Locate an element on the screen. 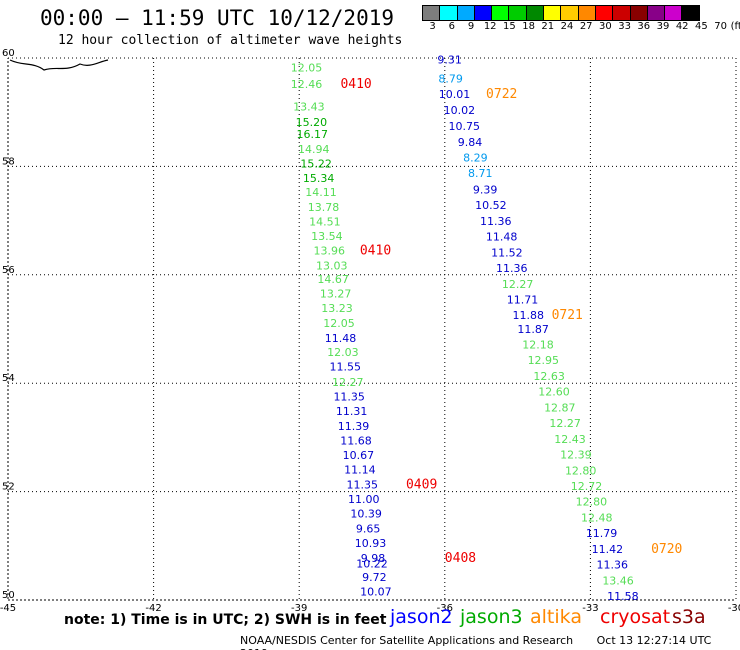 This screenshot has width=740, height=650. wave-height-label: 15.22 is located at coordinates (316, 163).